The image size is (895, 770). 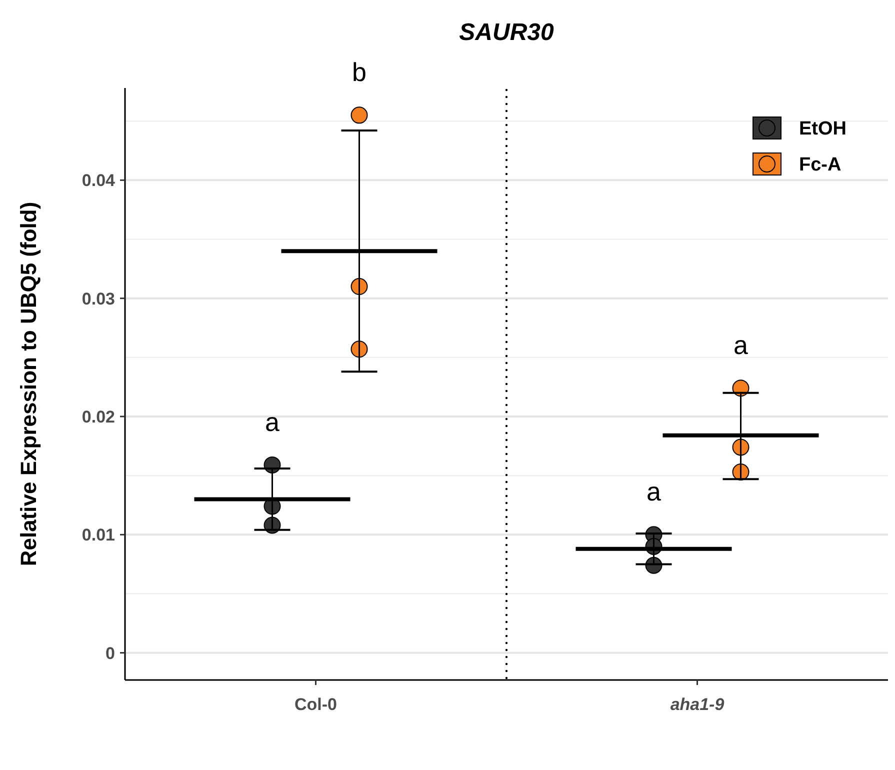 I want to click on y-tick-label: 0.03, so click(x=98, y=298).